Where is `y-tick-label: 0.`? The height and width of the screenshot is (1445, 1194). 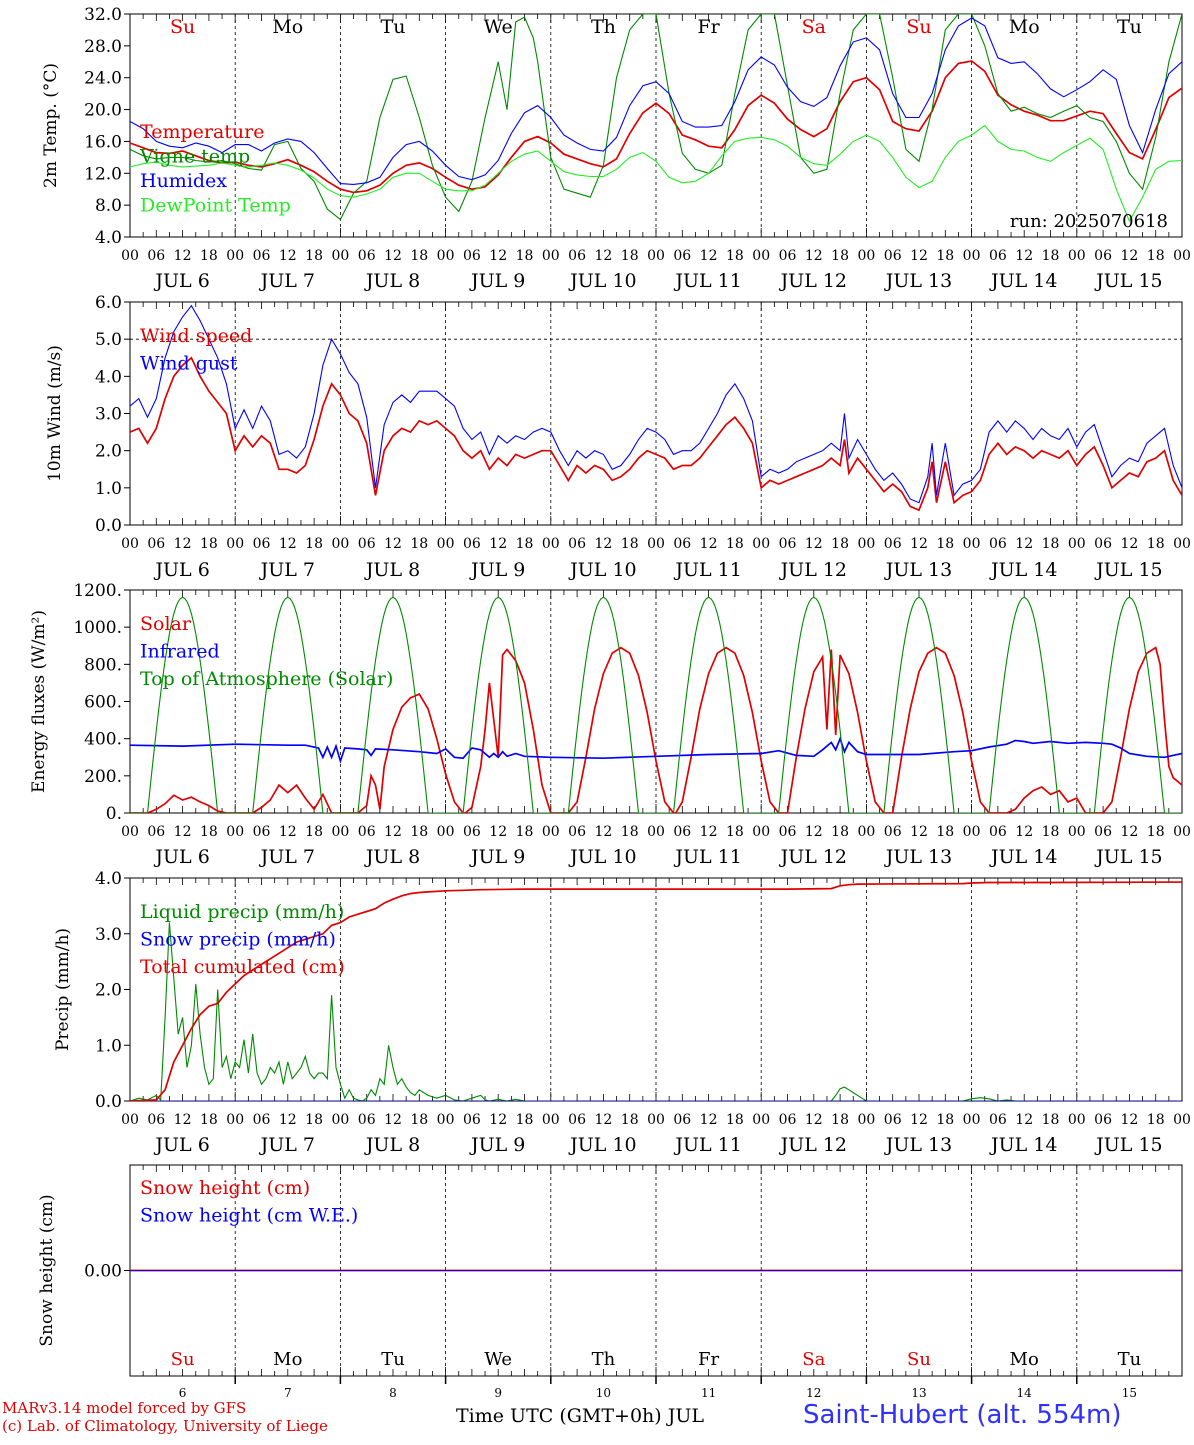
y-tick-label: 0. is located at coordinates (114, 814).